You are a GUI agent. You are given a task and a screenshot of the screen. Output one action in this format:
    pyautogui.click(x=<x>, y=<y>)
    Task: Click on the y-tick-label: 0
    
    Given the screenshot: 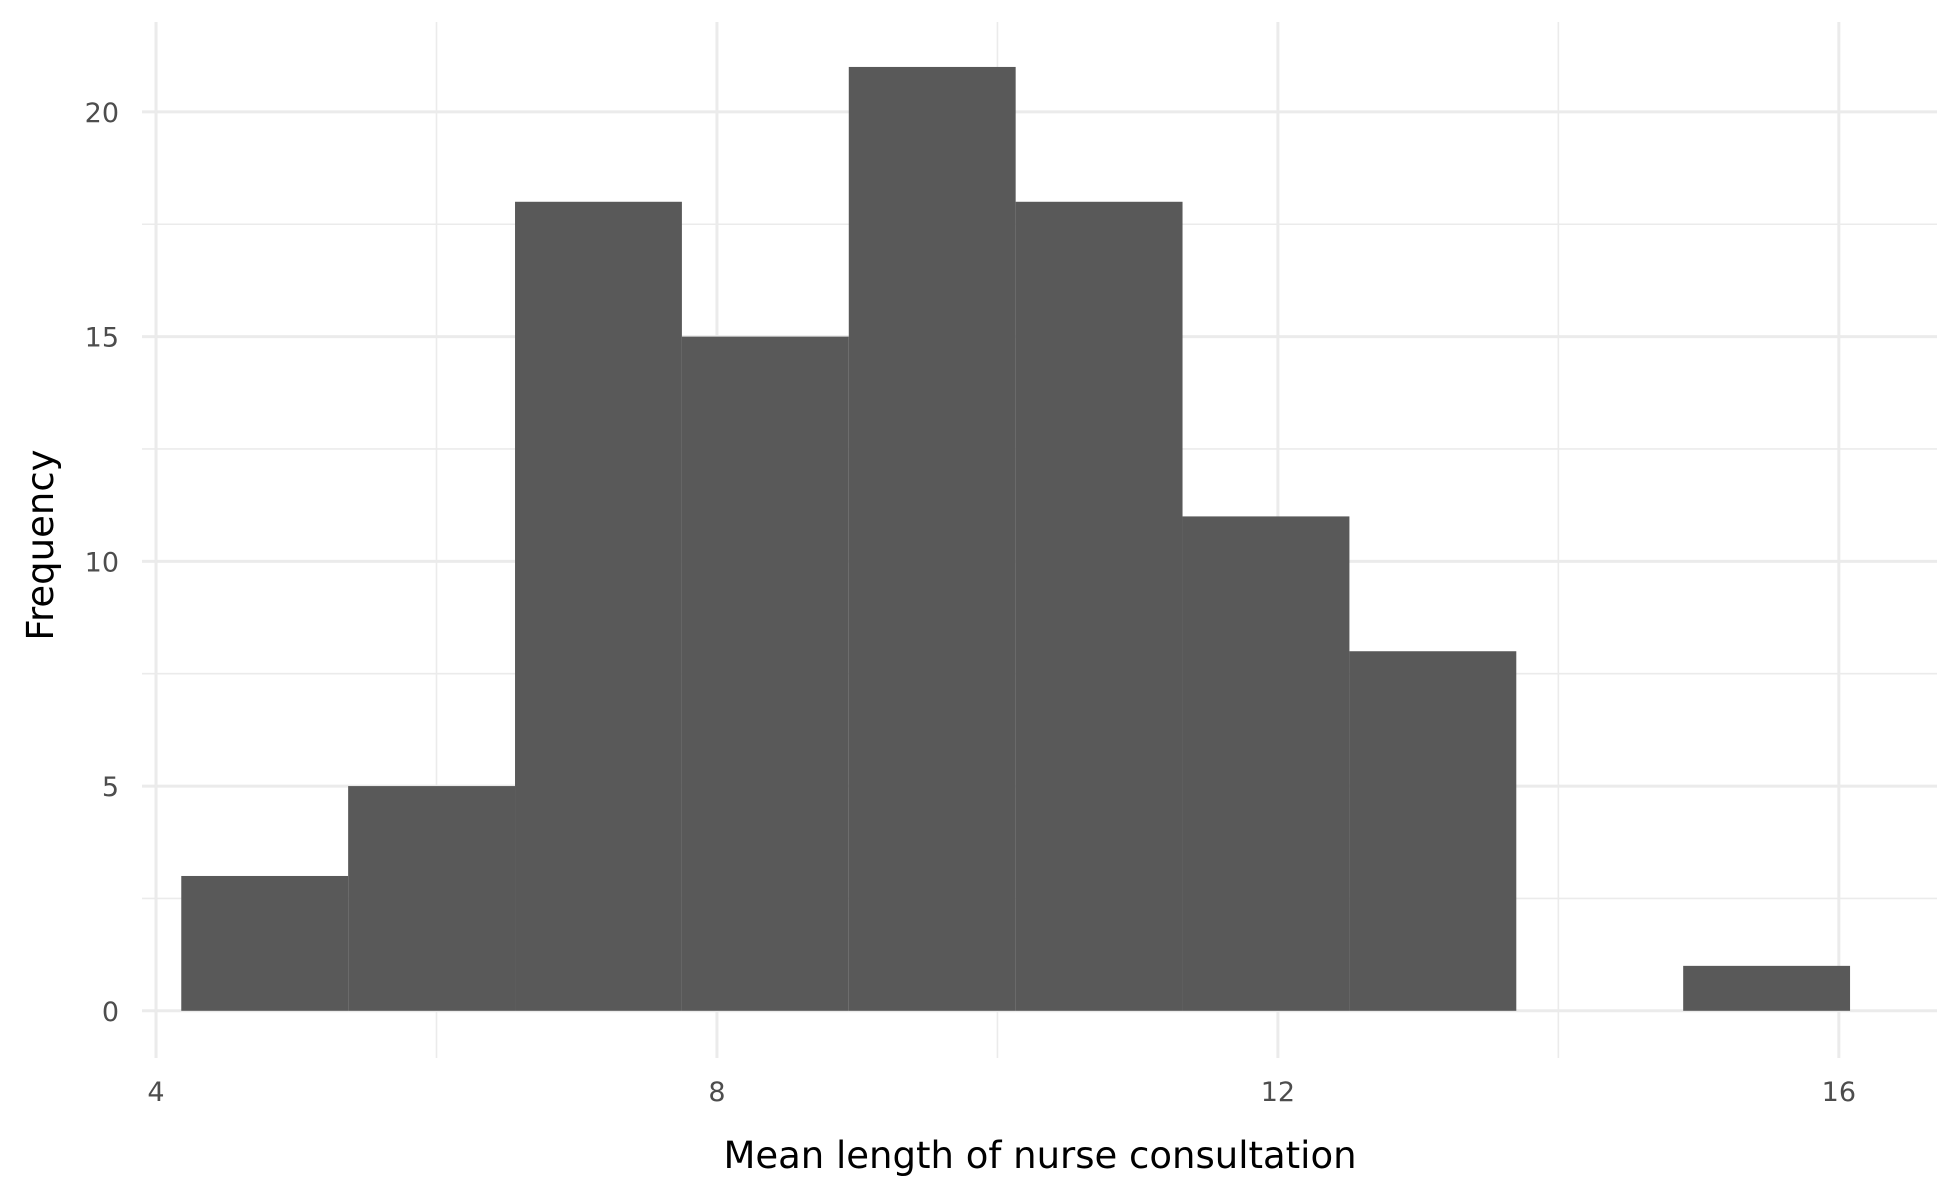 What is the action you would take?
    pyautogui.click(x=110, y=1012)
    